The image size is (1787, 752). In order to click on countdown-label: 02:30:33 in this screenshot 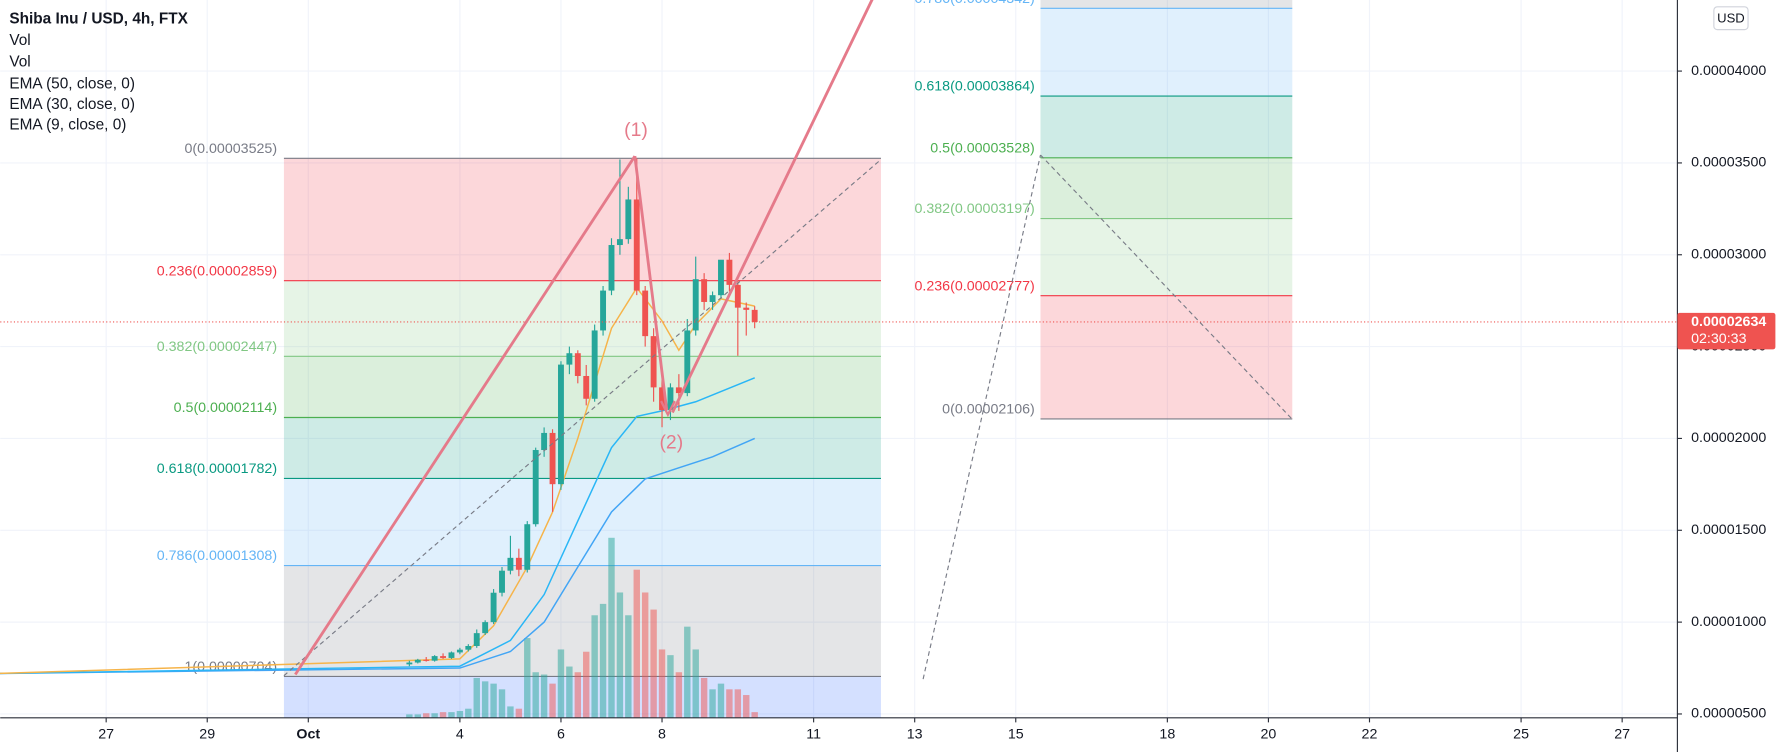, I will do `click(1718, 339)`.